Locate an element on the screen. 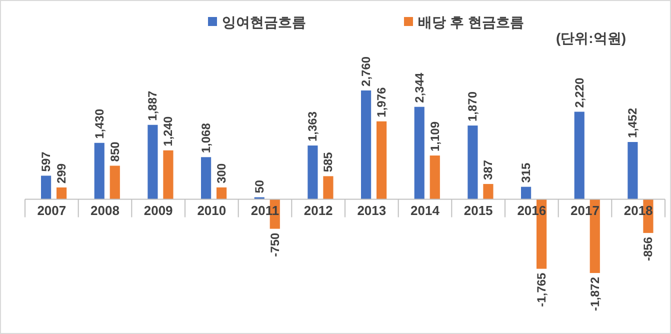 This screenshot has width=671, height=334. data-label: 1,240 is located at coordinates (168, 131).